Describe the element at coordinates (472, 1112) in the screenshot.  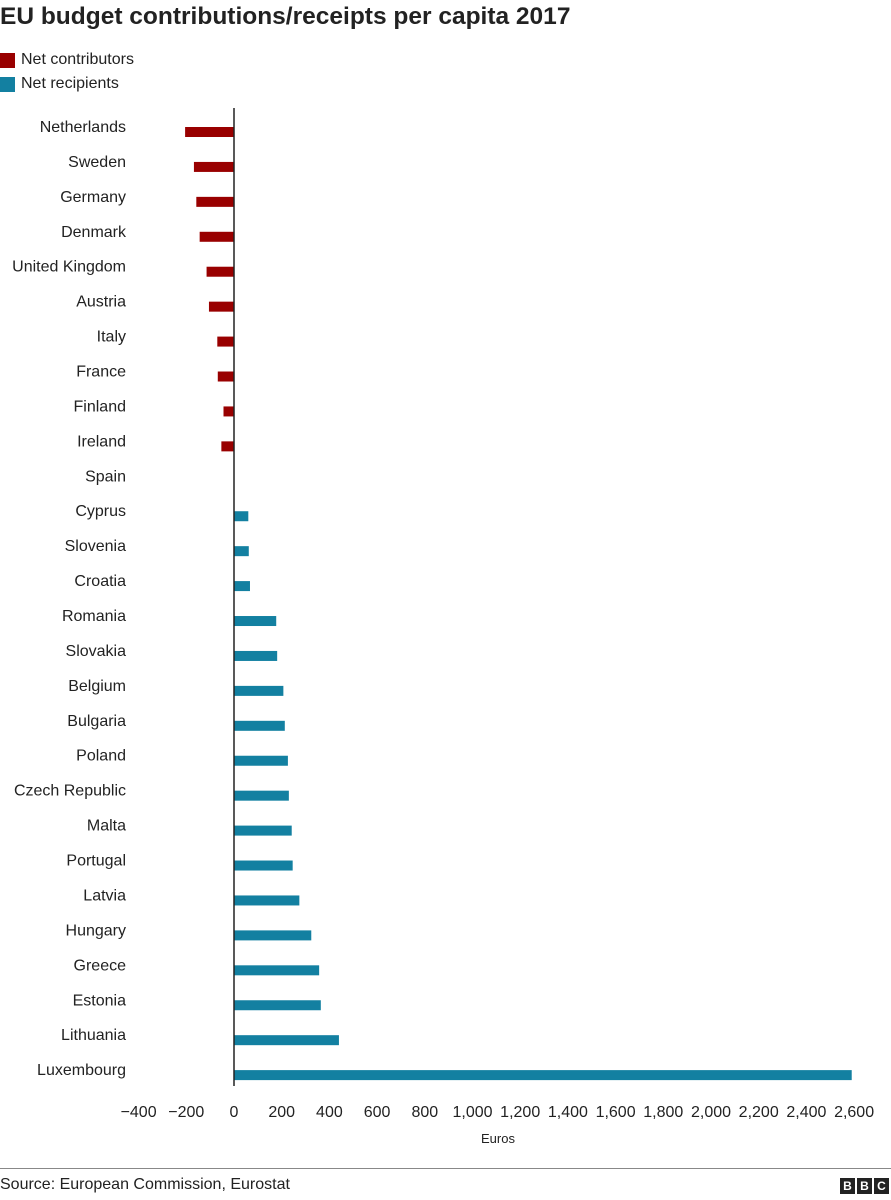
I see `x-tick-label: 1,000` at that location.